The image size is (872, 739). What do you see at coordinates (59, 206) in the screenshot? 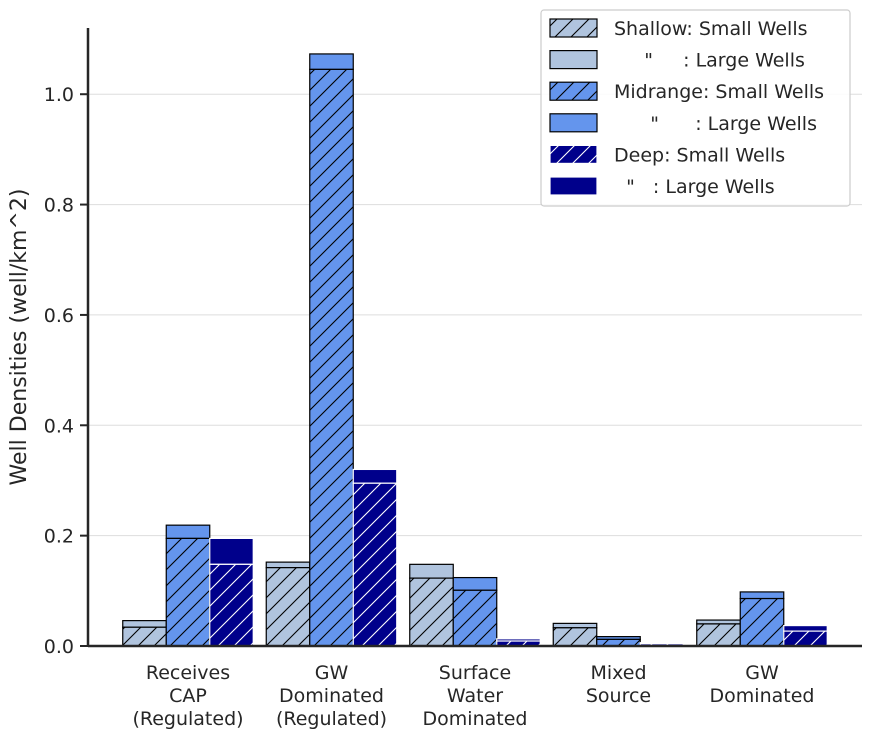
I see `y-tick-label: 0.8` at bounding box center [59, 206].